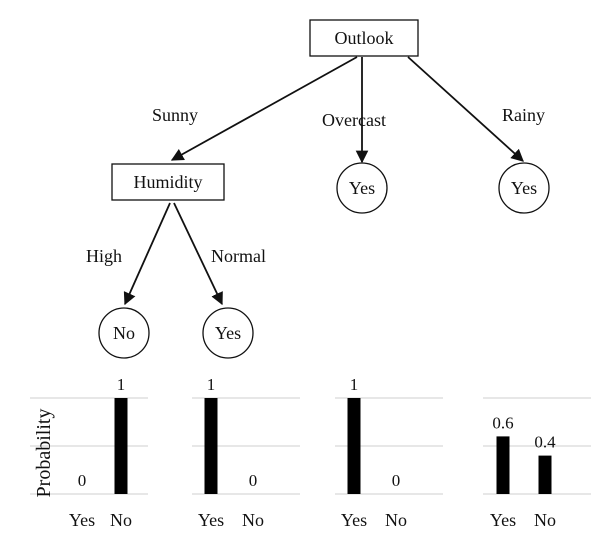  I want to click on edge-label-rainy: Rainy, so click(523, 115).